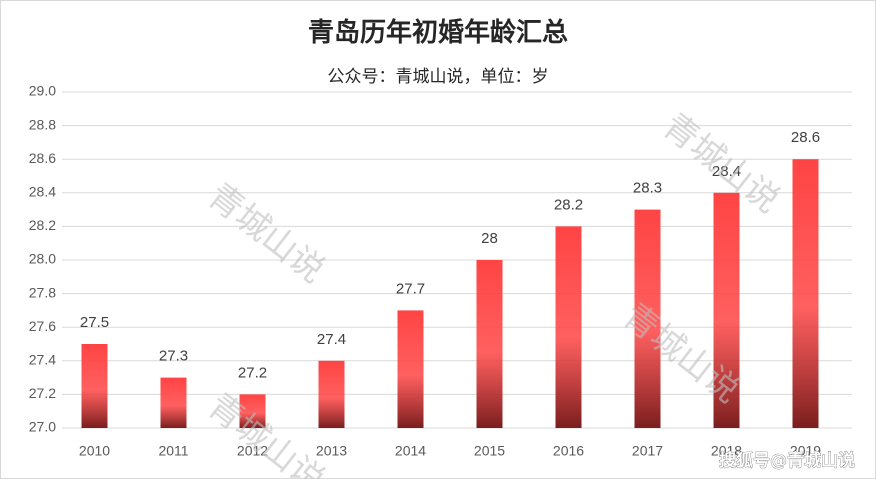 The height and width of the screenshot is (479, 876). I want to click on y-tick-label: 28.6, so click(42, 158).